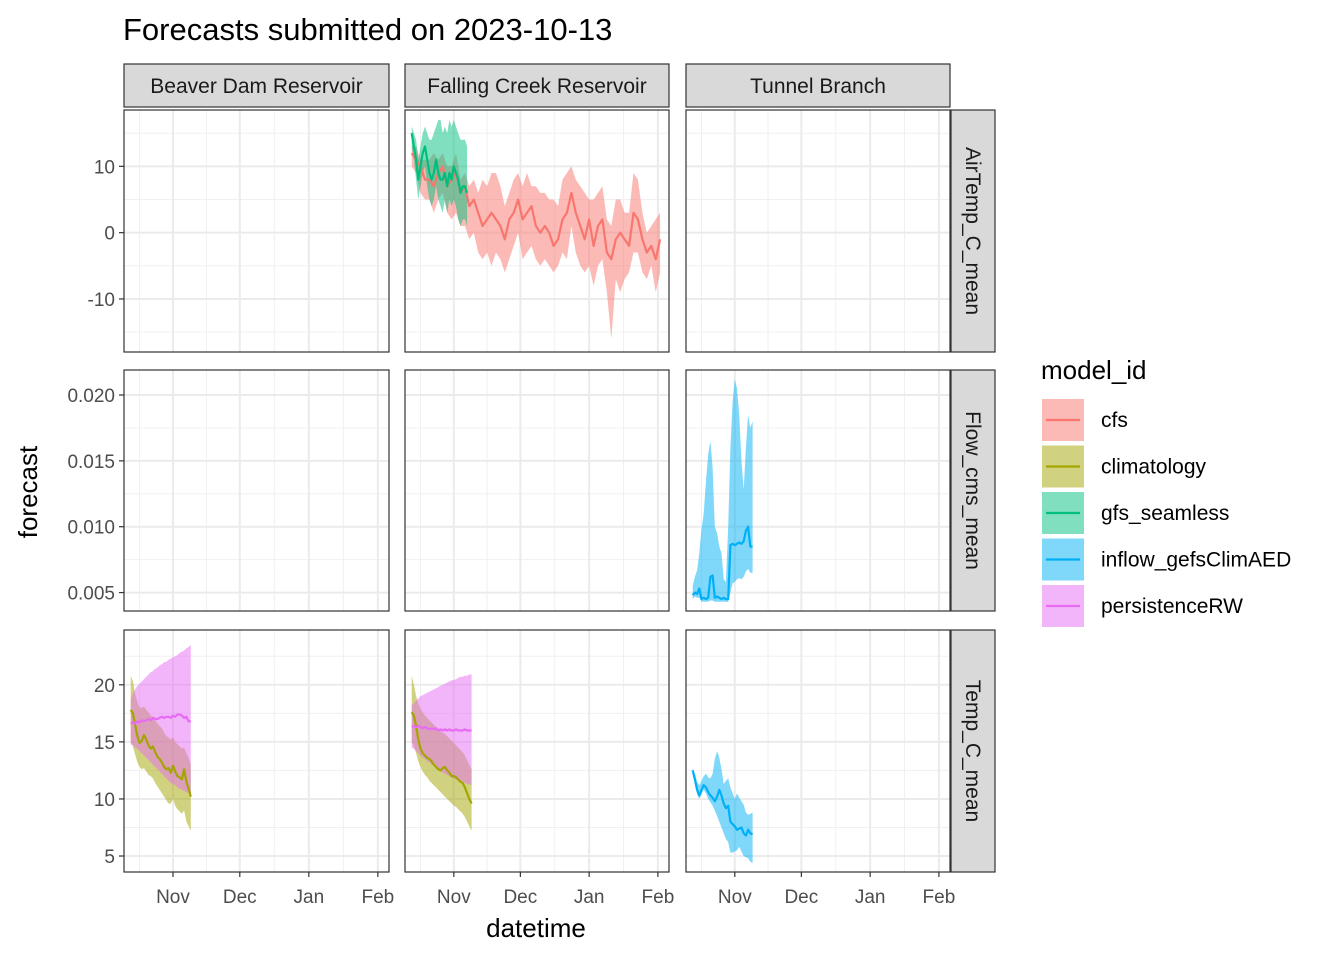  I want to click on ribbon-persistencerw, so click(160, 719).